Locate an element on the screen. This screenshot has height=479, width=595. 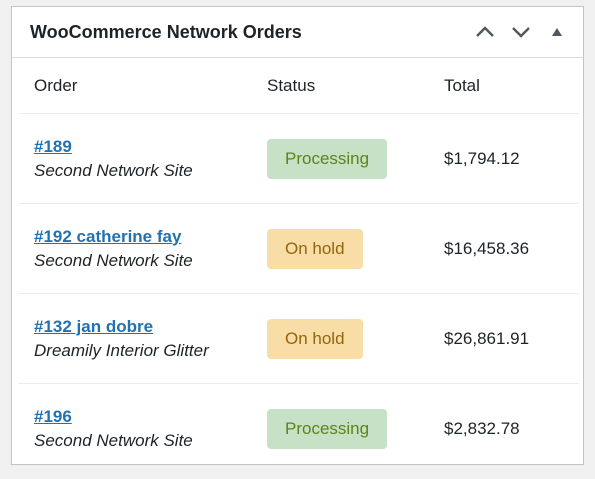
header-total: Total is located at coordinates (462, 85).